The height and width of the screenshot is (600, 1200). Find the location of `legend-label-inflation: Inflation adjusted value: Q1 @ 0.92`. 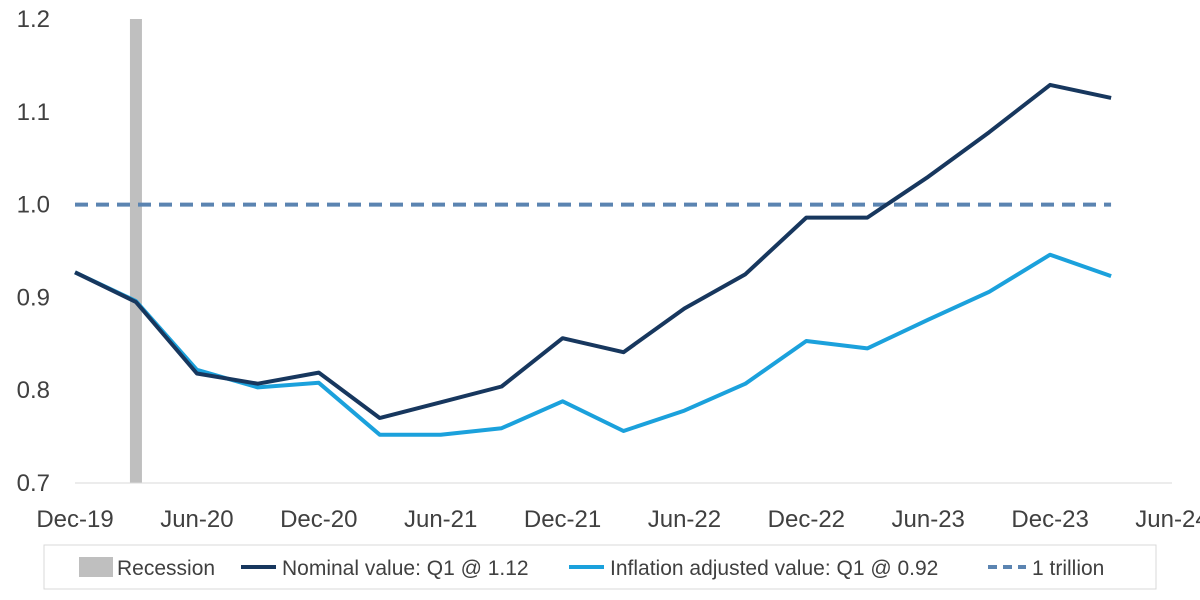

legend-label-inflation: Inflation adjusted value: Q1 @ 0.92 is located at coordinates (774, 568).